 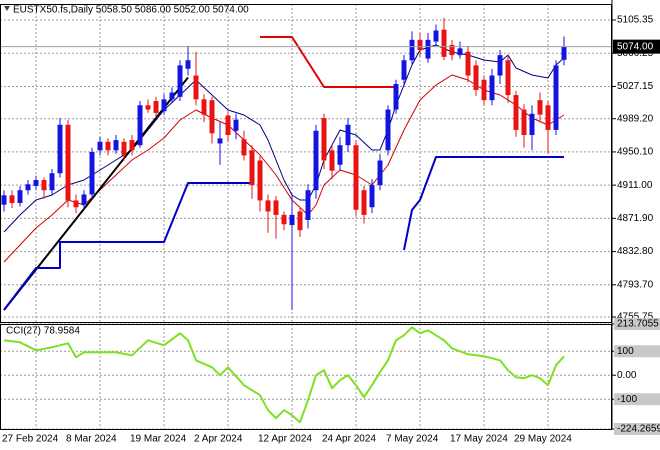 What do you see at coordinates (635, 46) in the screenshot?
I see `last-price-label: 5074.00` at bounding box center [635, 46].